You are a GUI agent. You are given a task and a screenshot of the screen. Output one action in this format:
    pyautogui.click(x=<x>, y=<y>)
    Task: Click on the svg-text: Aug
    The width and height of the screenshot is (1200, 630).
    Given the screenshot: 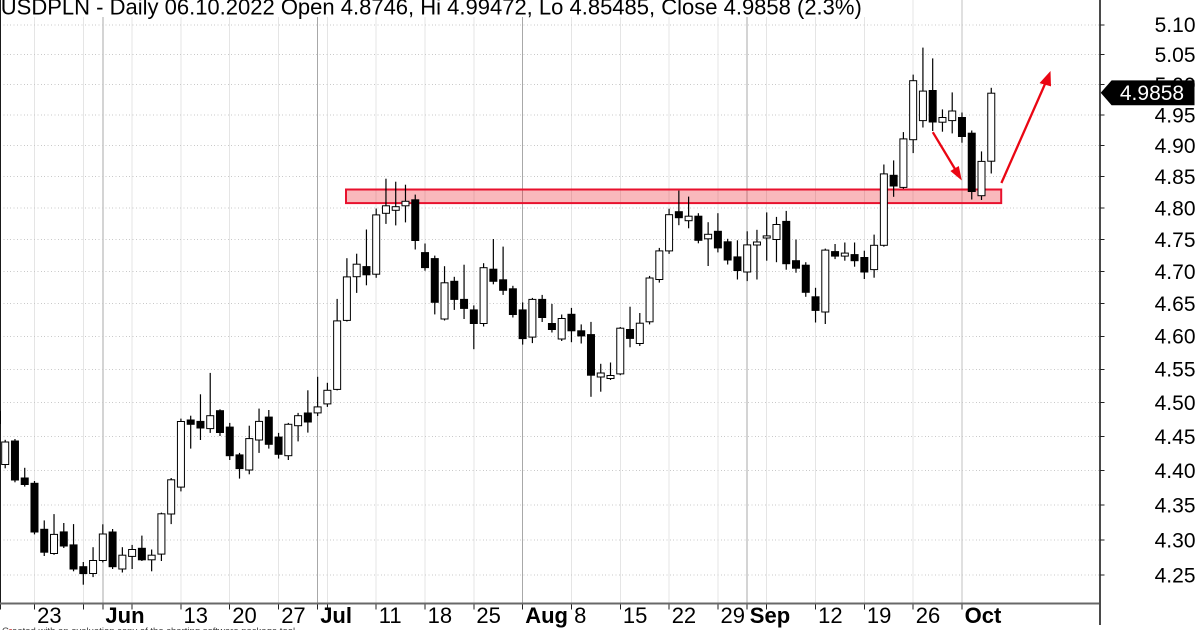 What is the action you would take?
    pyautogui.click(x=546, y=615)
    